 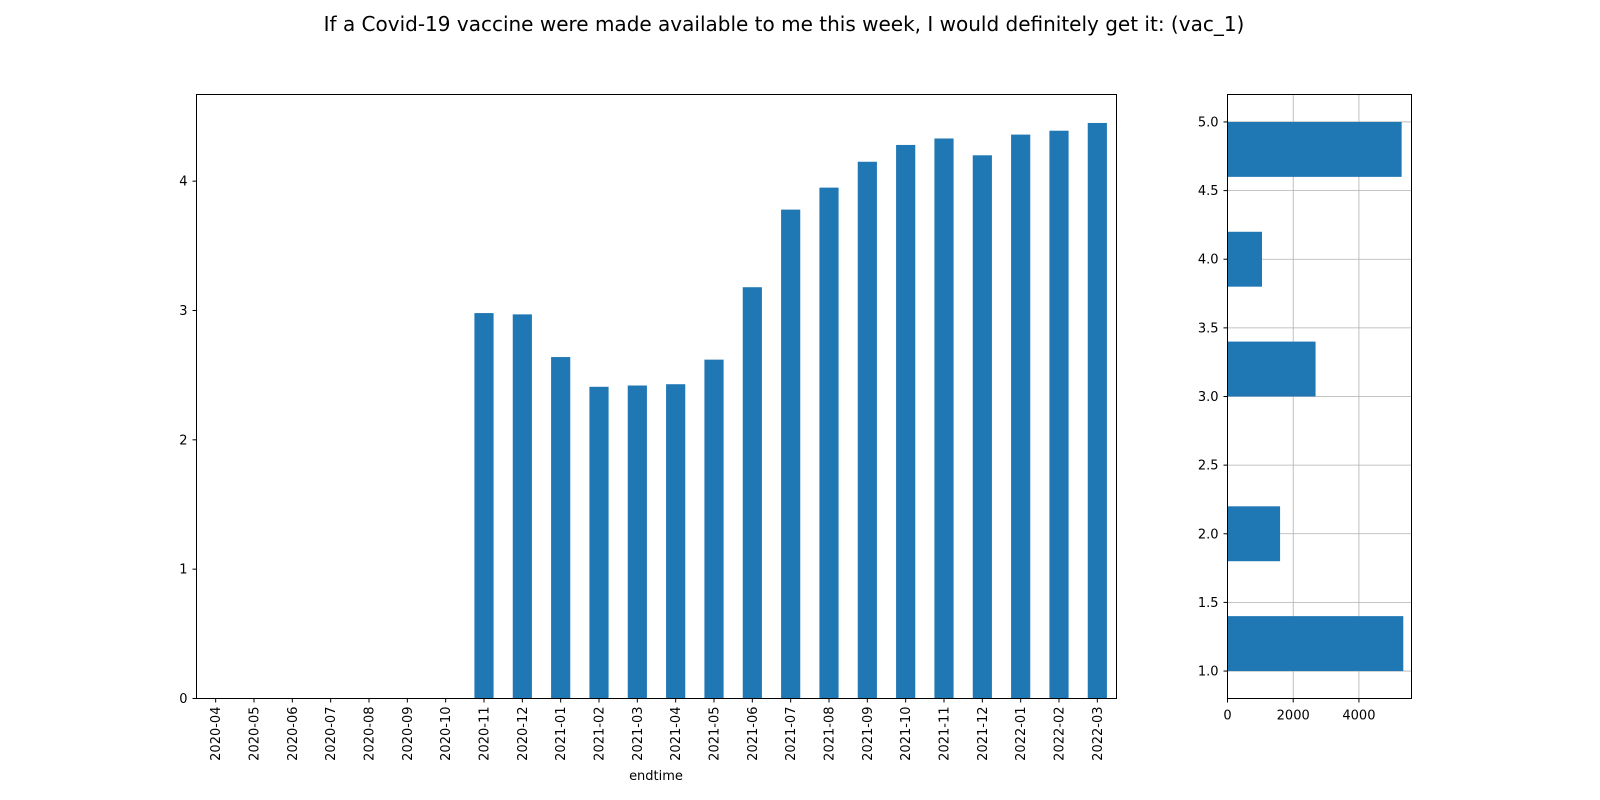 What do you see at coordinates (945, 734) in the screenshot?
I see `x-tick-label: 2021-11` at bounding box center [945, 734].